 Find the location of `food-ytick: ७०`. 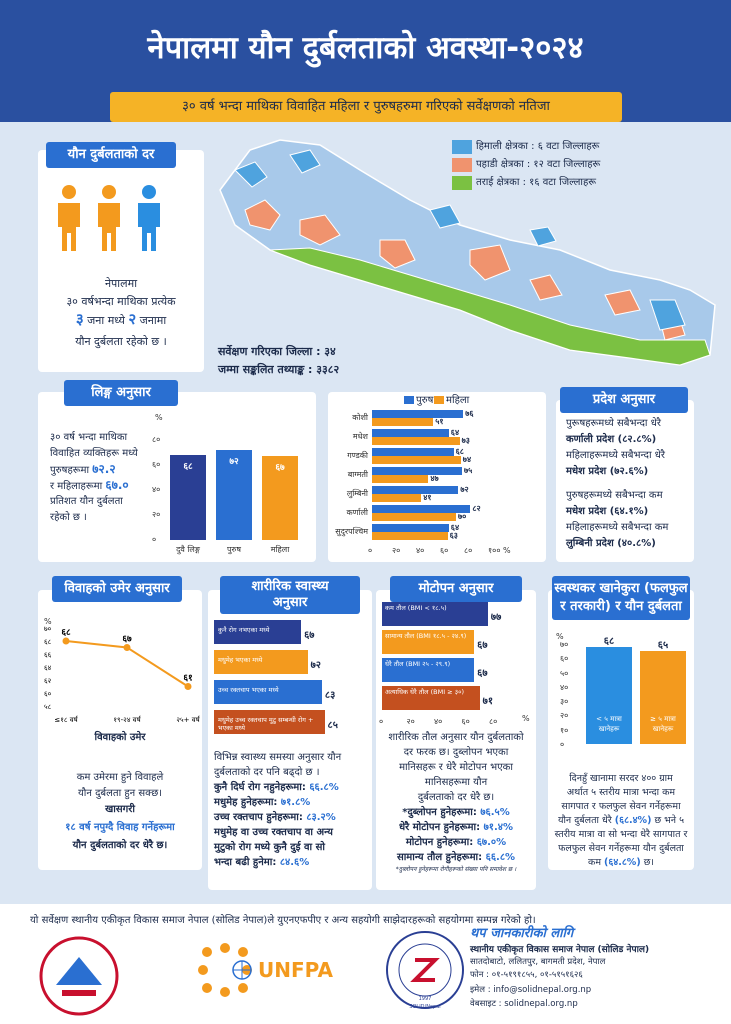

food-ytick: ७० is located at coordinates (564, 644).